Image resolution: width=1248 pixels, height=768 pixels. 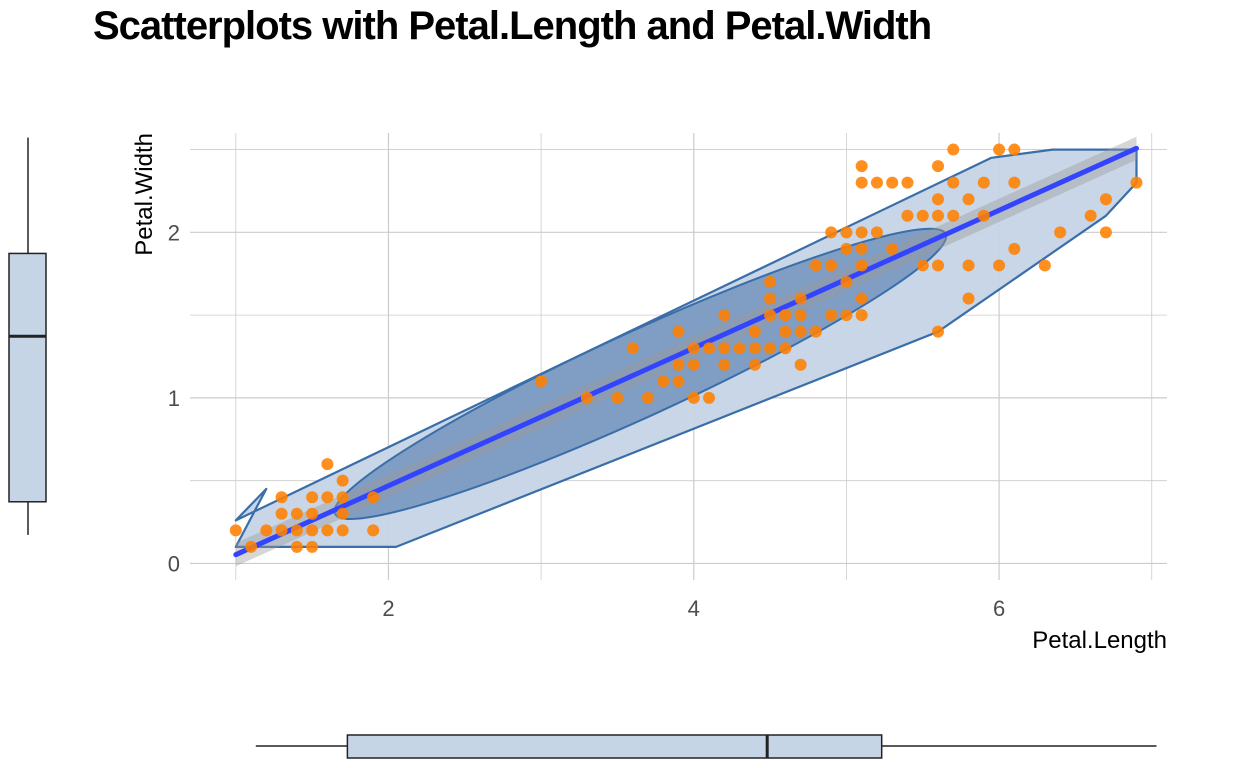 I want to click on x-axis-label: Petal.Length, so click(x=1099, y=640).